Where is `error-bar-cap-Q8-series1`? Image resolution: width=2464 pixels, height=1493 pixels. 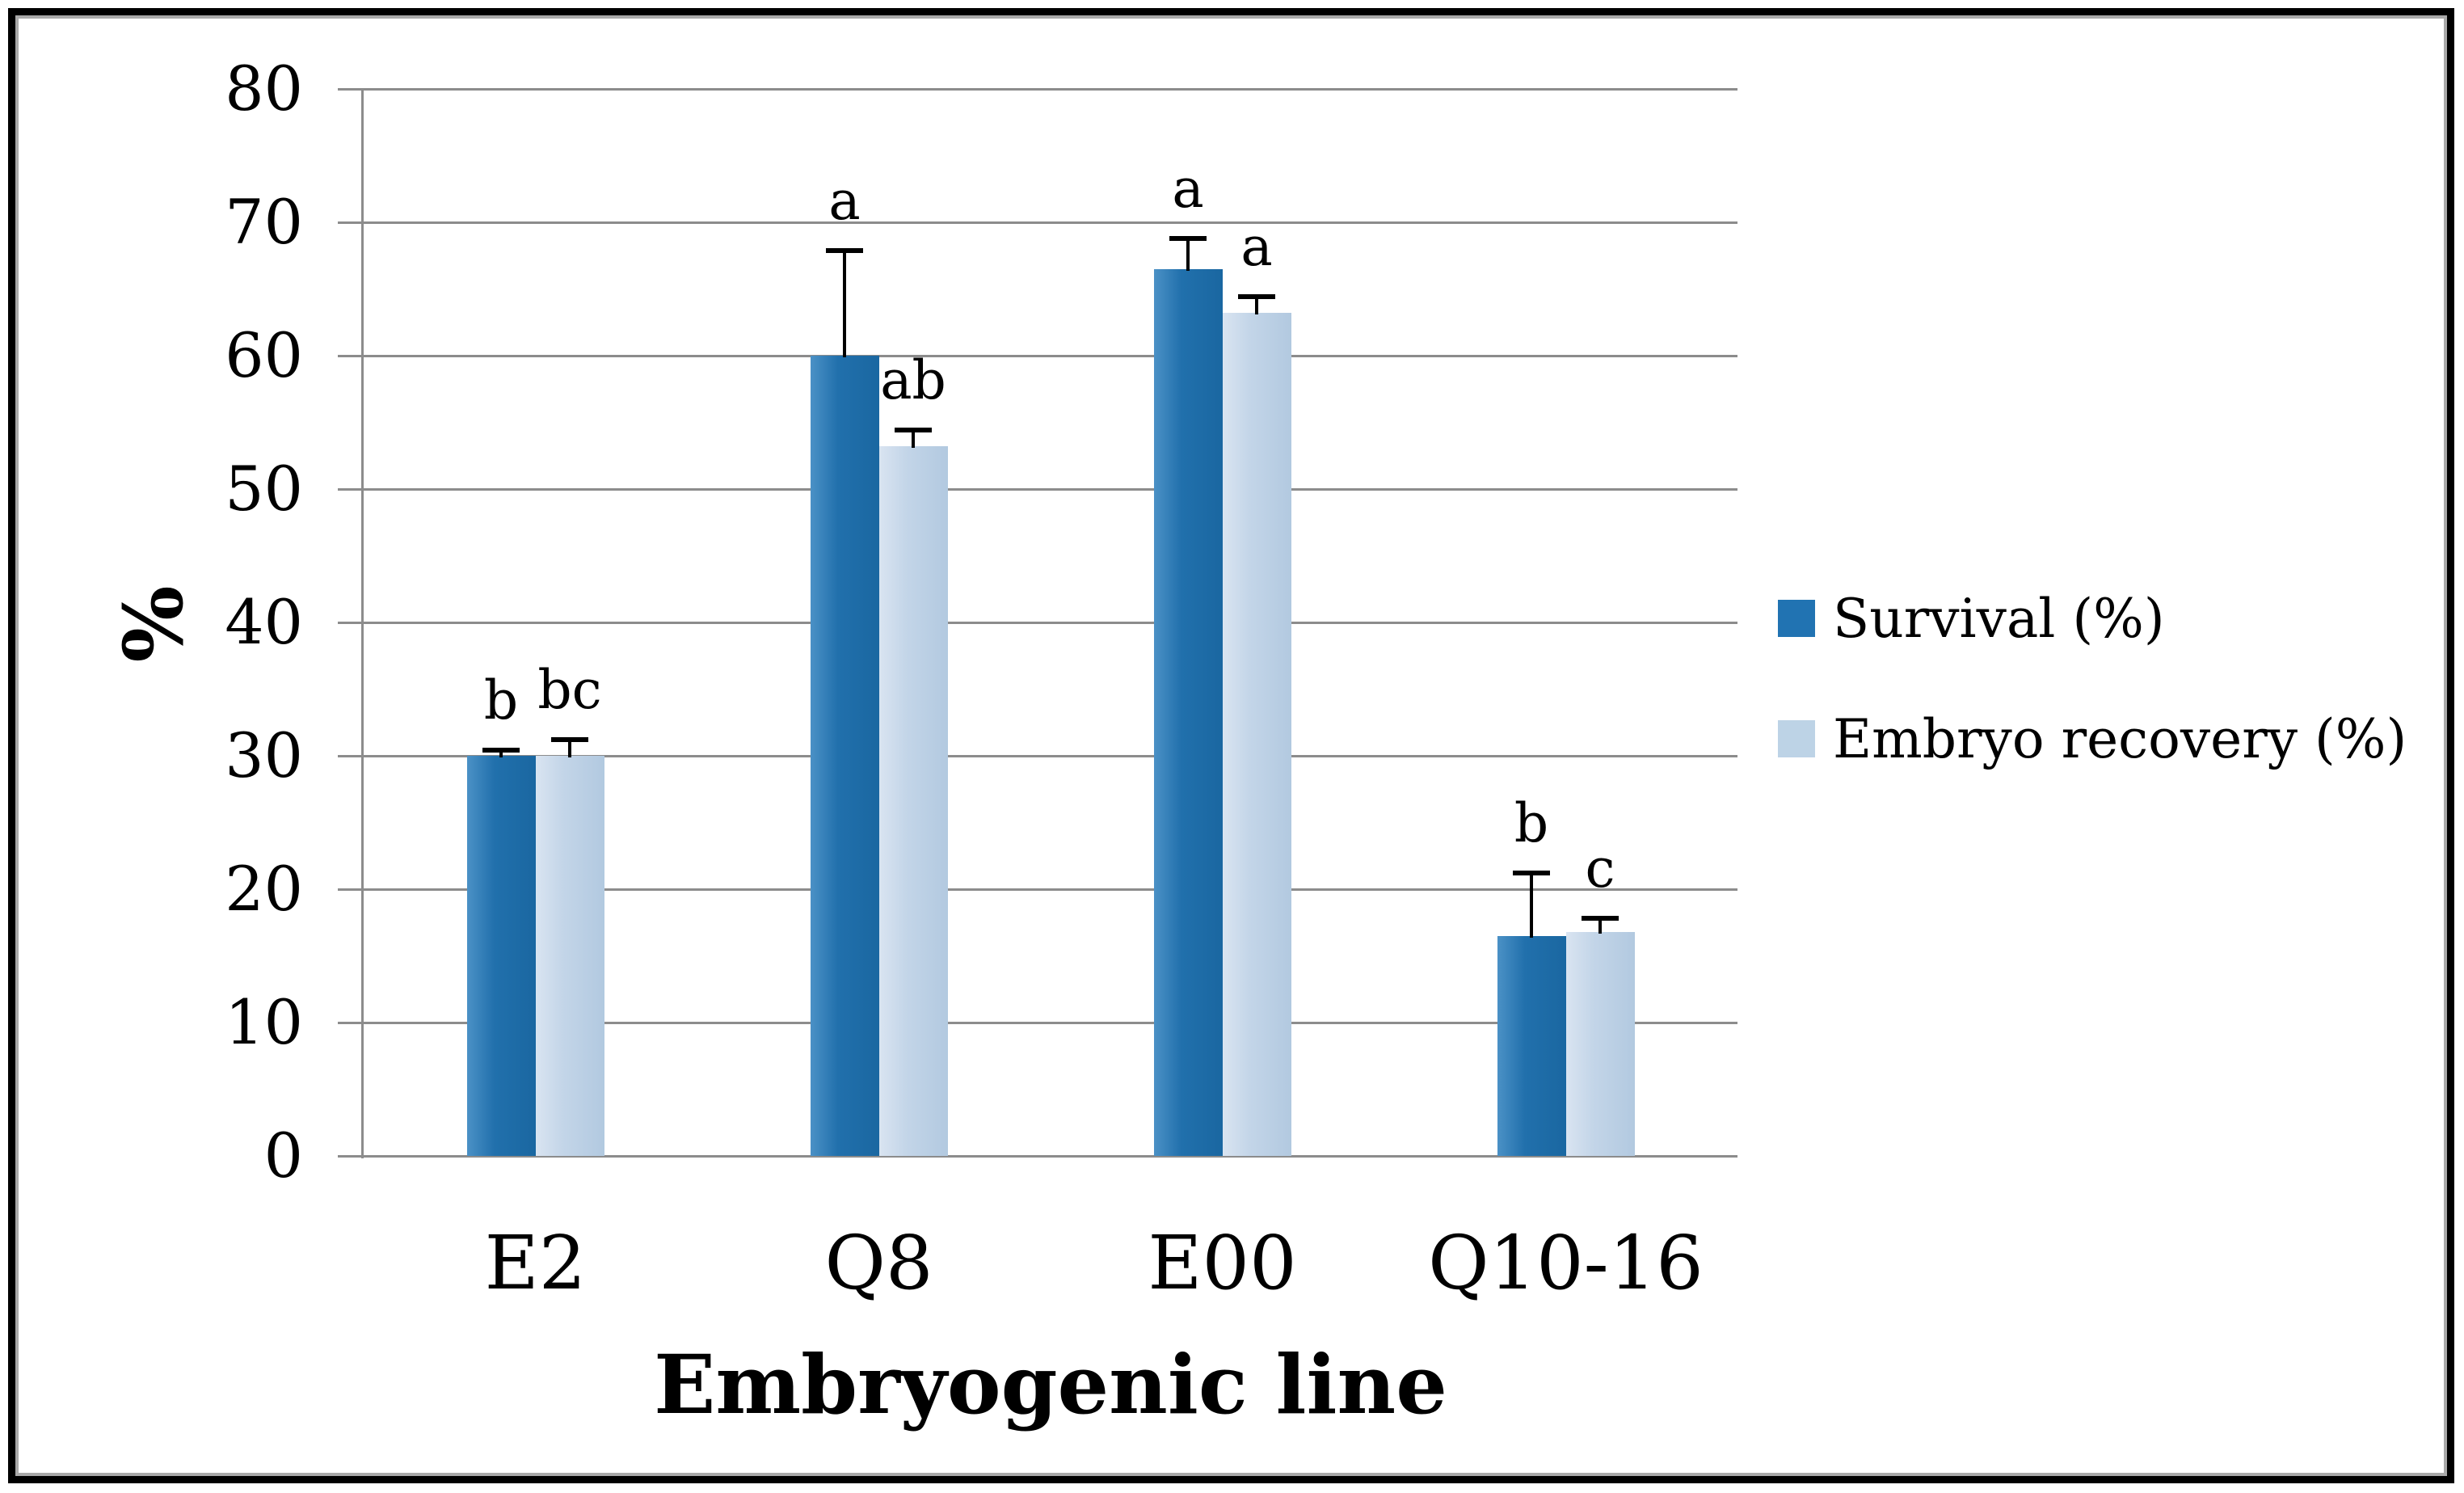
error-bar-cap-Q8-series1 is located at coordinates (913, 431).